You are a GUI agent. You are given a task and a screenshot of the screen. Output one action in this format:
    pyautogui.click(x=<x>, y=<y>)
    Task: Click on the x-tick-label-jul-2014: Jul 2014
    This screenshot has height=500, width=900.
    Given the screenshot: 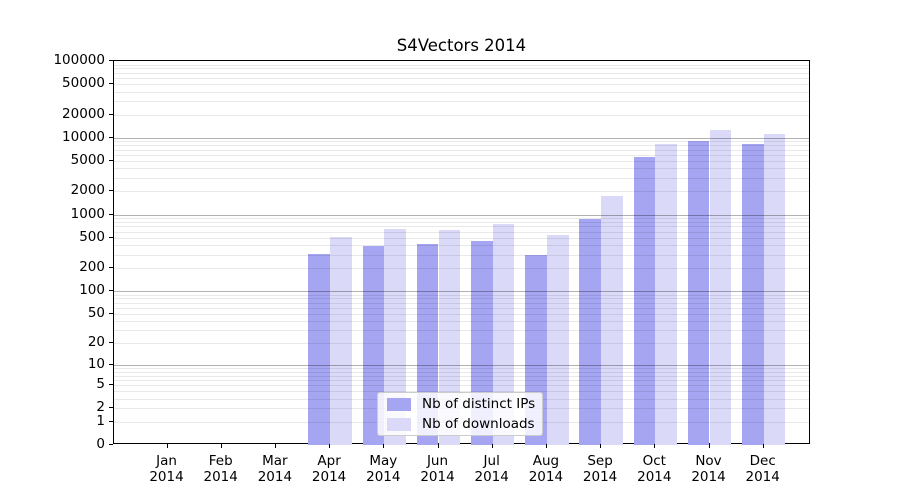 What is the action you would take?
    pyautogui.click(x=491, y=469)
    